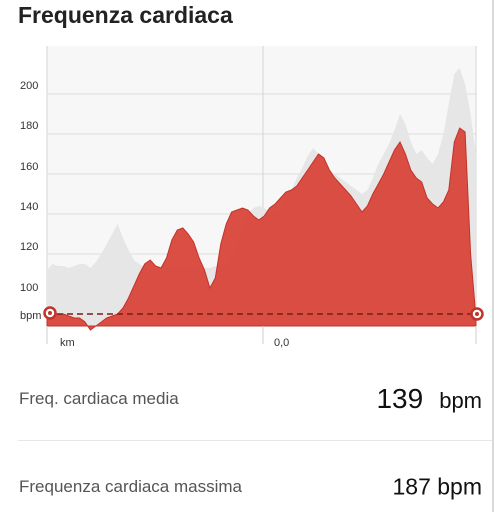 Image resolution: width=494 pixels, height=517 pixels. What do you see at coordinates (50, 313) in the screenshot?
I see `range-start-handle-dot` at bounding box center [50, 313].